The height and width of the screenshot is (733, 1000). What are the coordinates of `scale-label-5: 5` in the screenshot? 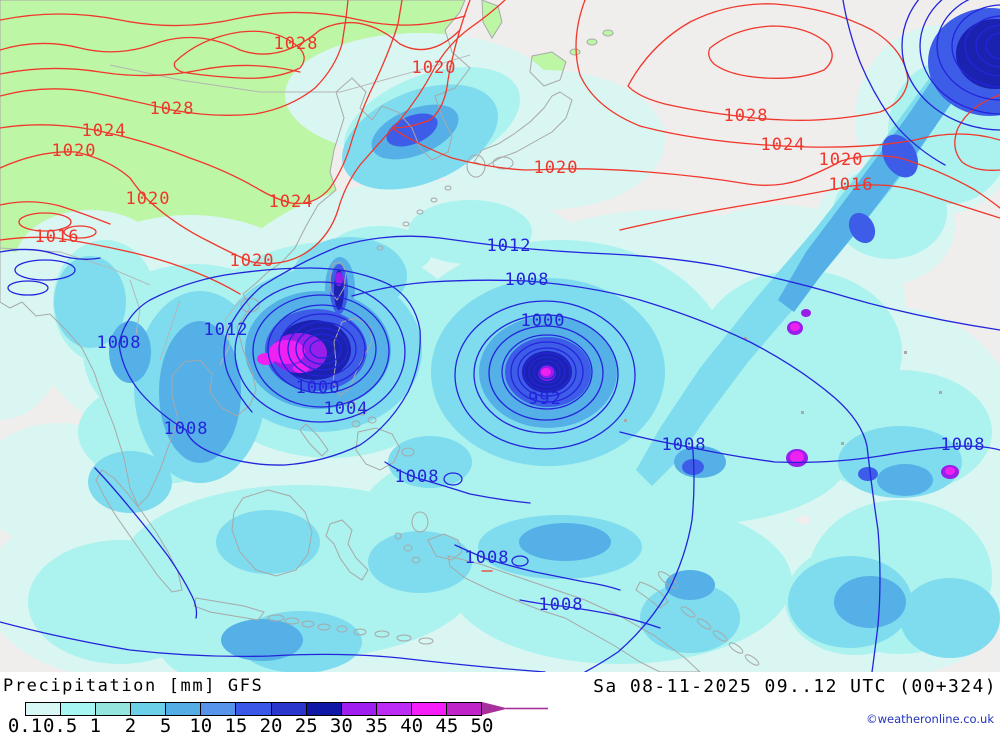 It's located at (165, 724).